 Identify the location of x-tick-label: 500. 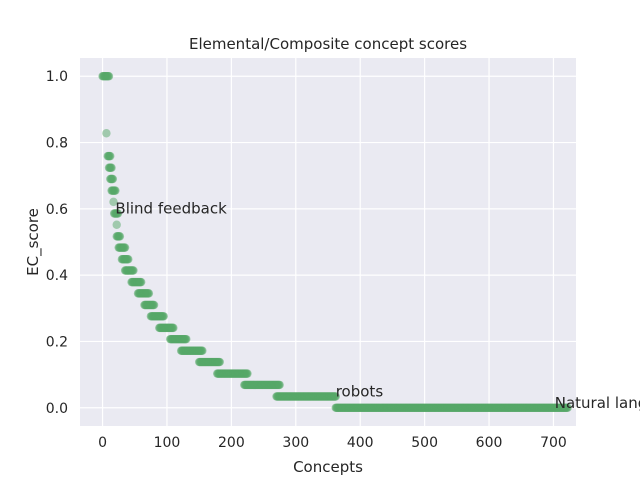
(424, 443).